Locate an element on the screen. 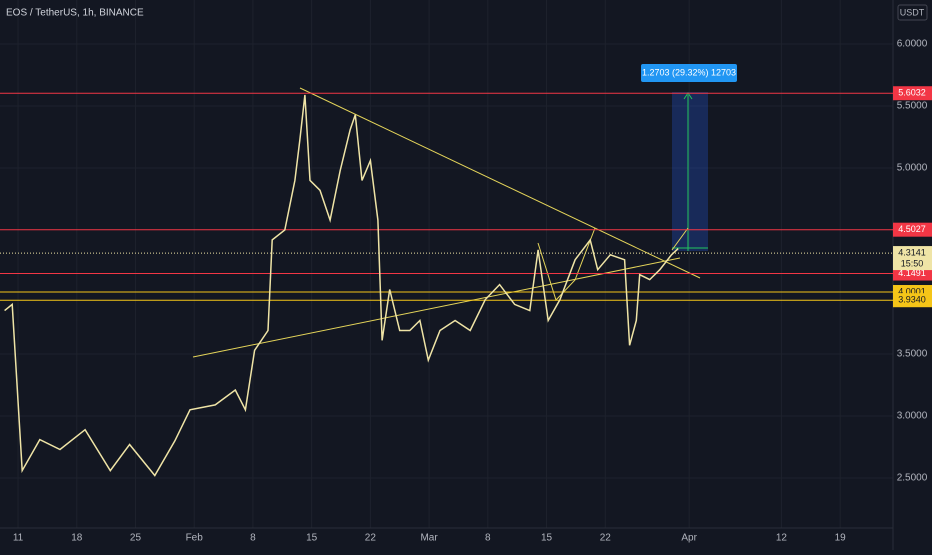 The width and height of the screenshot is (932, 555). y-tick-label: 5.5000 is located at coordinates (912, 106).